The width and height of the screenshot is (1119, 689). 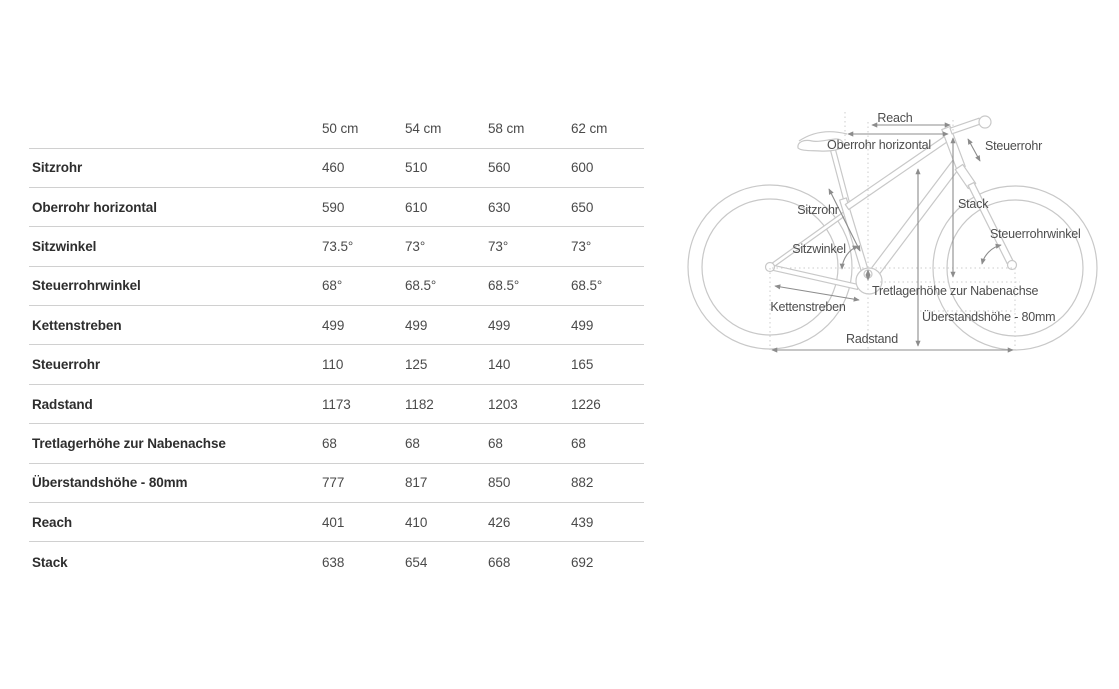 I want to click on seatpost, so click(x=840, y=176).